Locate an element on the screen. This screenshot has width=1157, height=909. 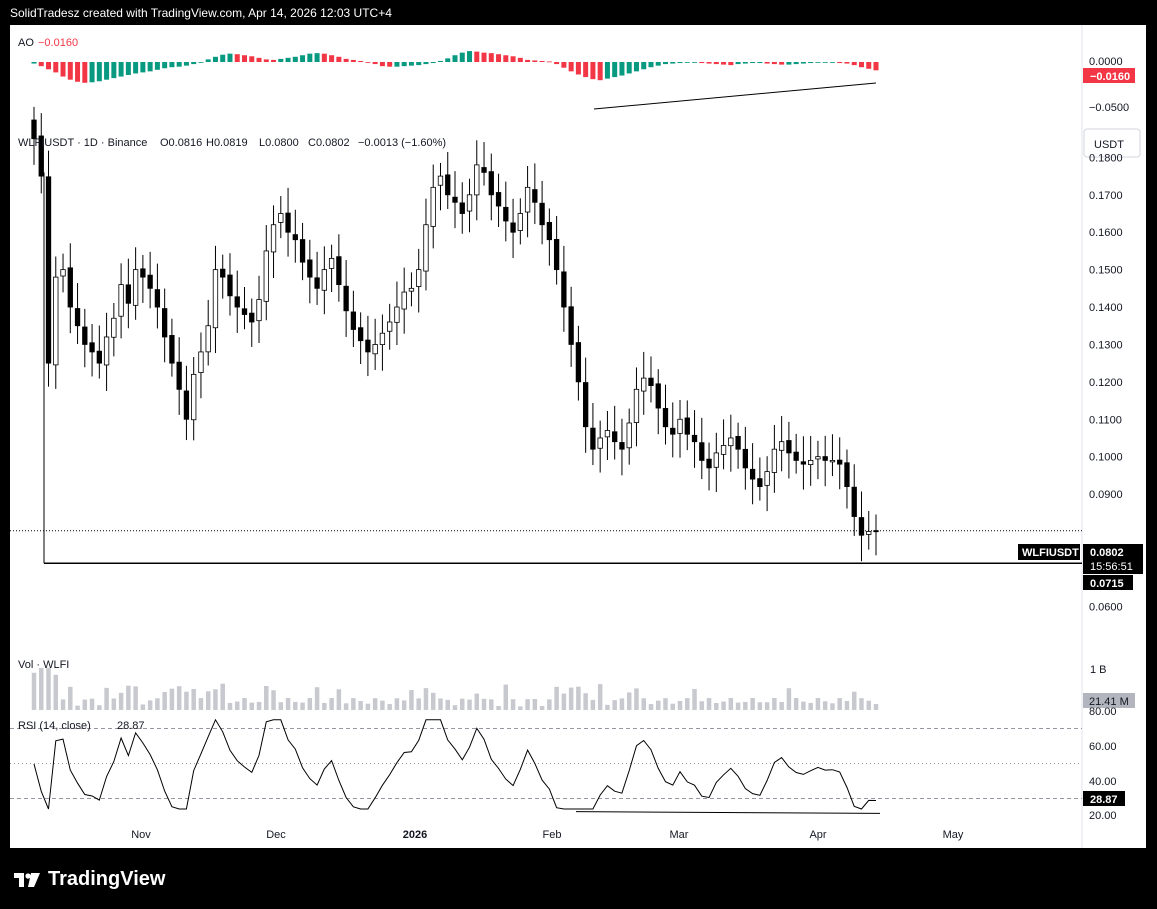
volume-value-tag-text: 21.41 M is located at coordinates (1109, 702).